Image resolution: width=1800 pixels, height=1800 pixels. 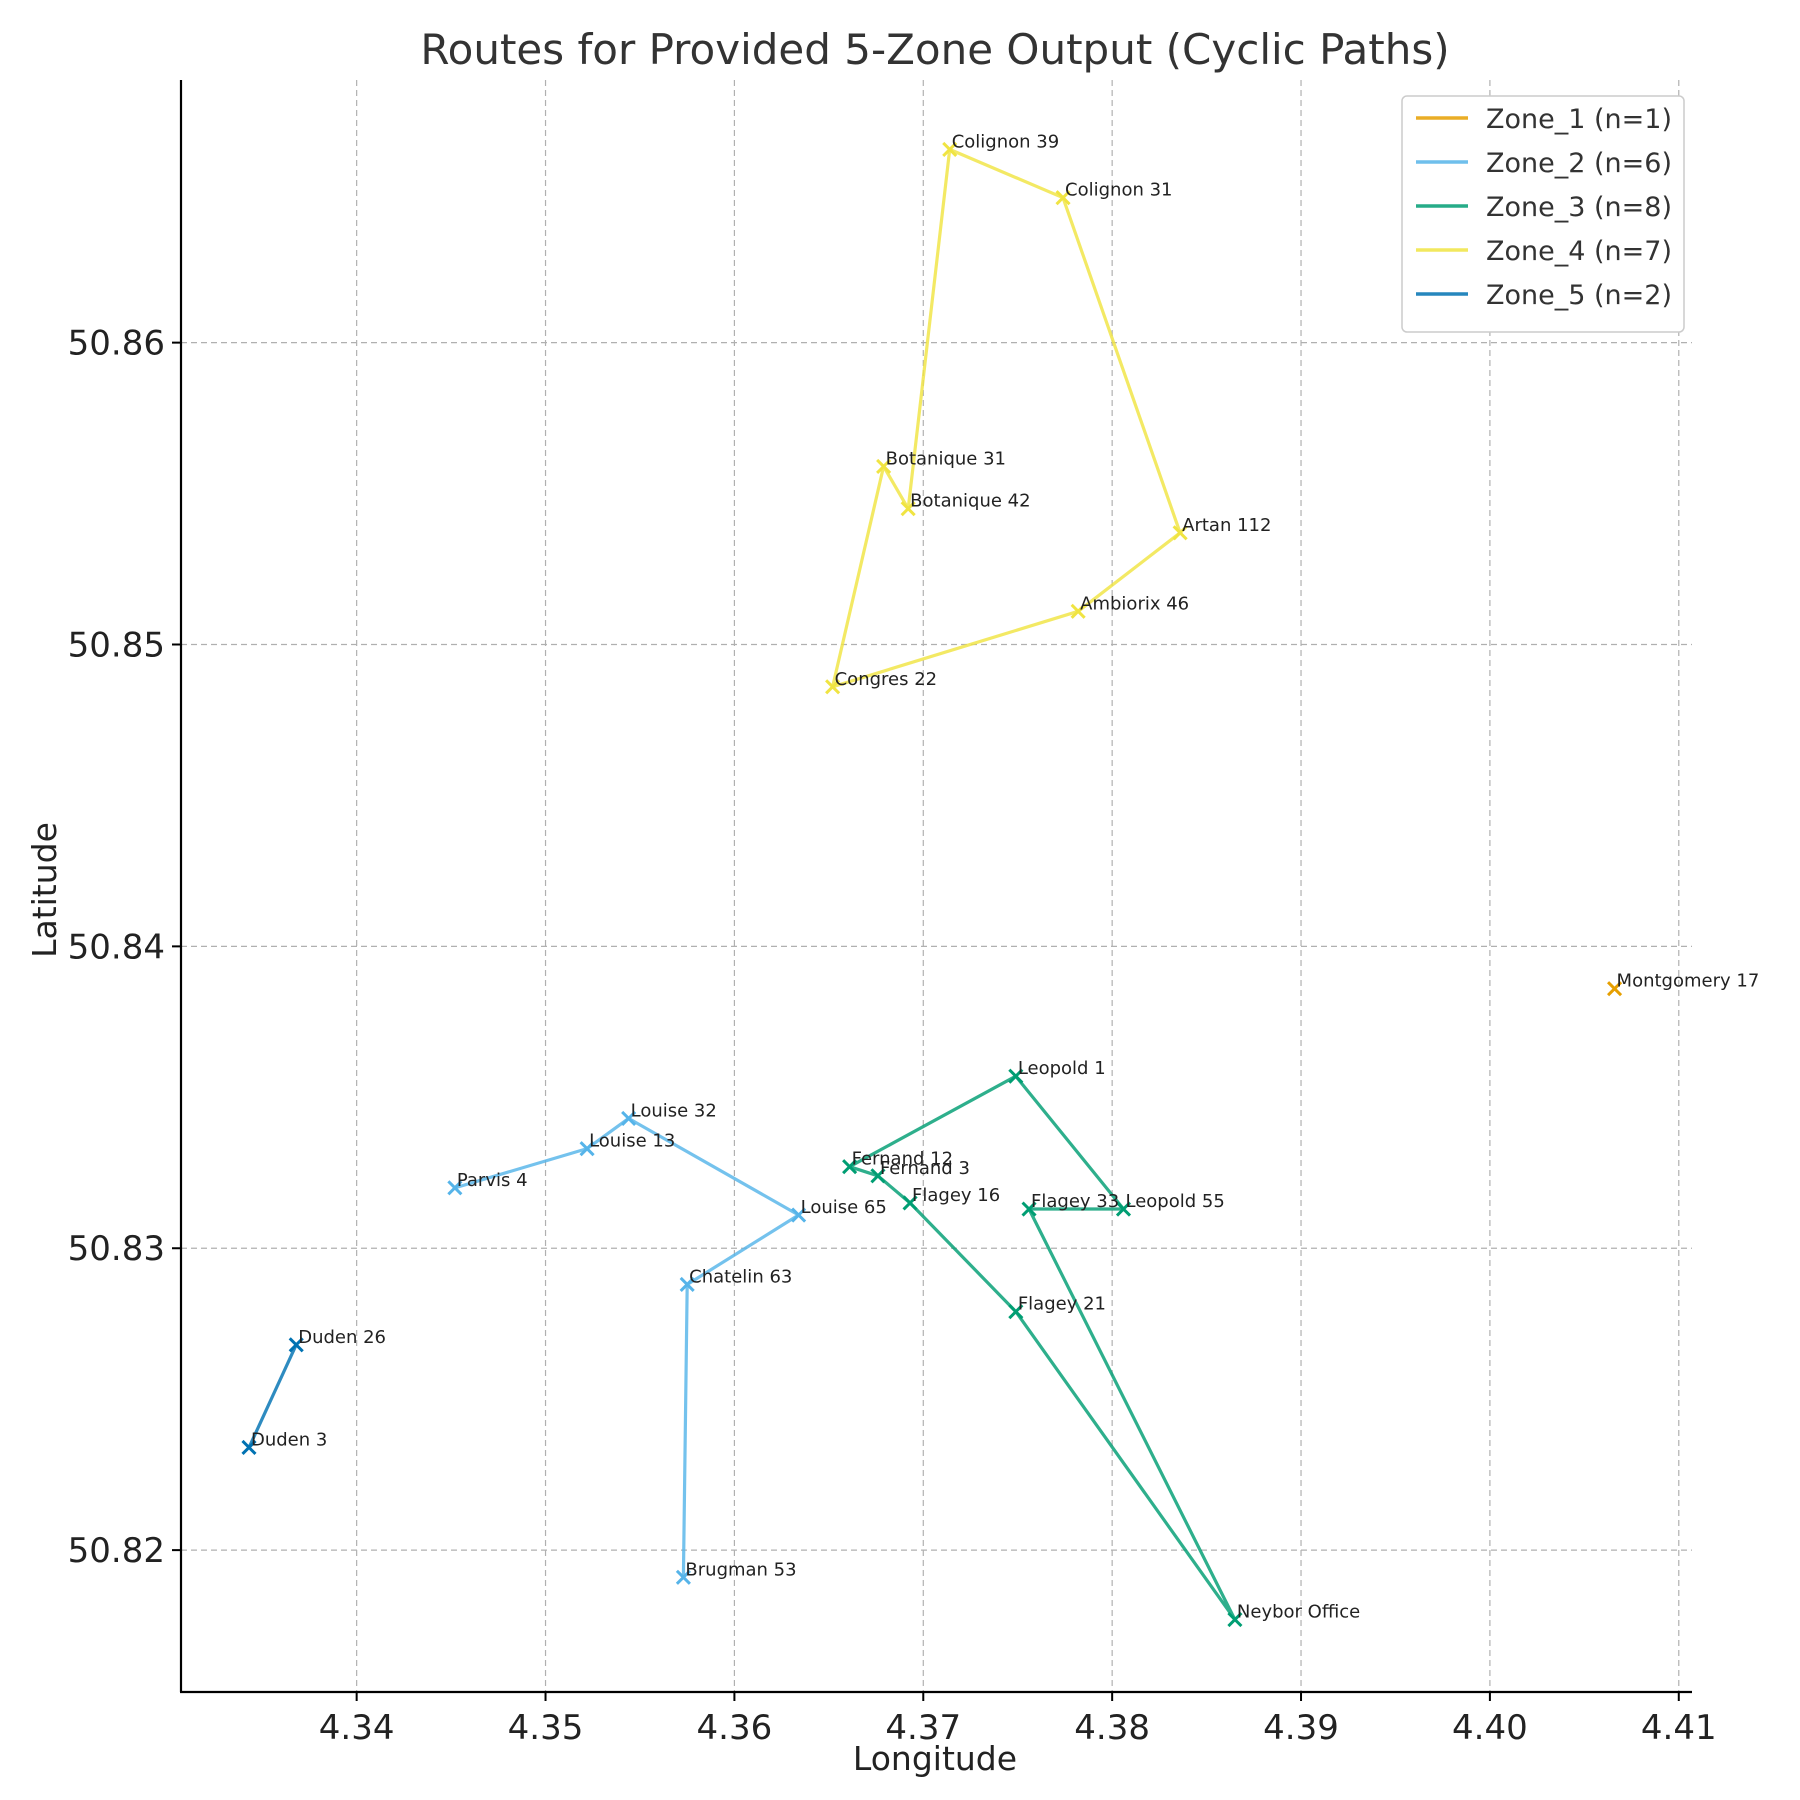 What do you see at coordinates (313, 1391) in the screenshot?
I see `series-5: Duden 3 Duden 26` at bounding box center [313, 1391].